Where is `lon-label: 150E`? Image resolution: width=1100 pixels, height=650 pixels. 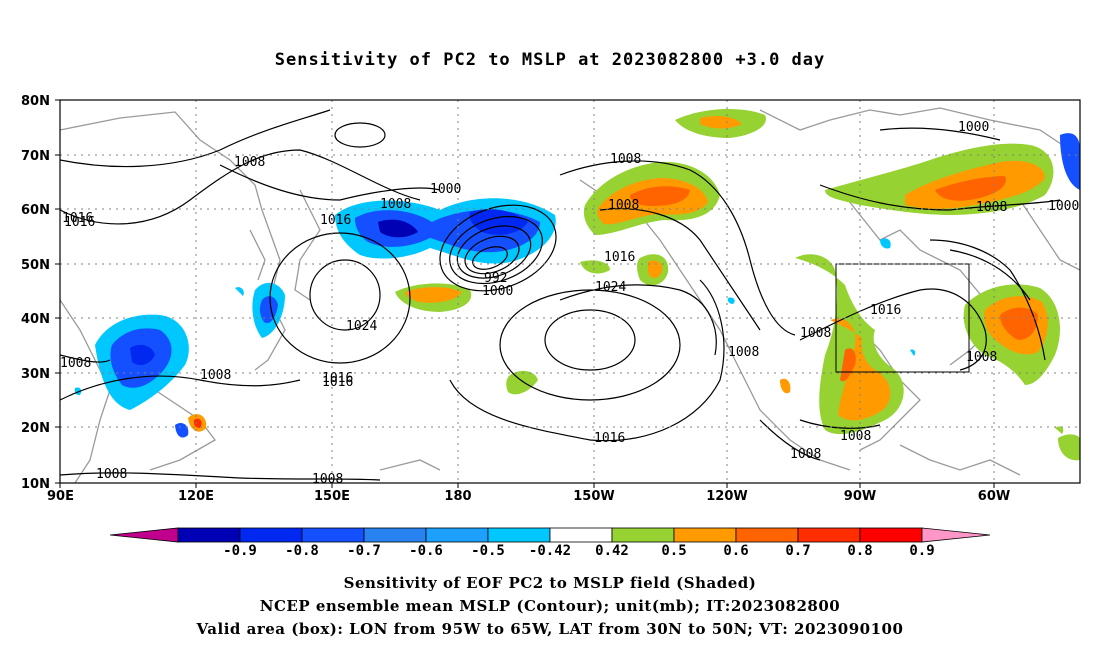
lon-label: 150E is located at coordinates (332, 496).